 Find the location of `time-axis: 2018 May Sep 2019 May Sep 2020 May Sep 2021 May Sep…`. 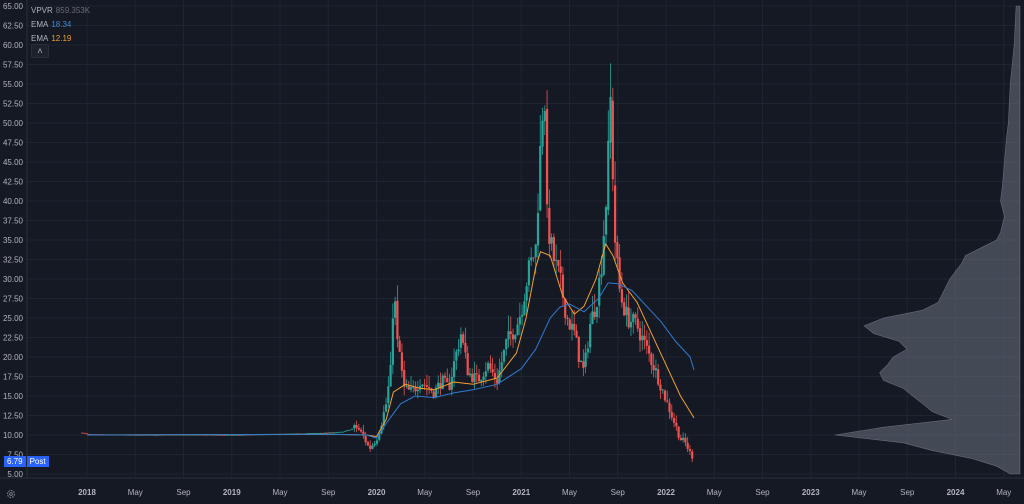

time-axis: 2018 May Sep 2019 May Sep 2020 May Sep 2021 May Sep… is located at coordinates (544, 492).